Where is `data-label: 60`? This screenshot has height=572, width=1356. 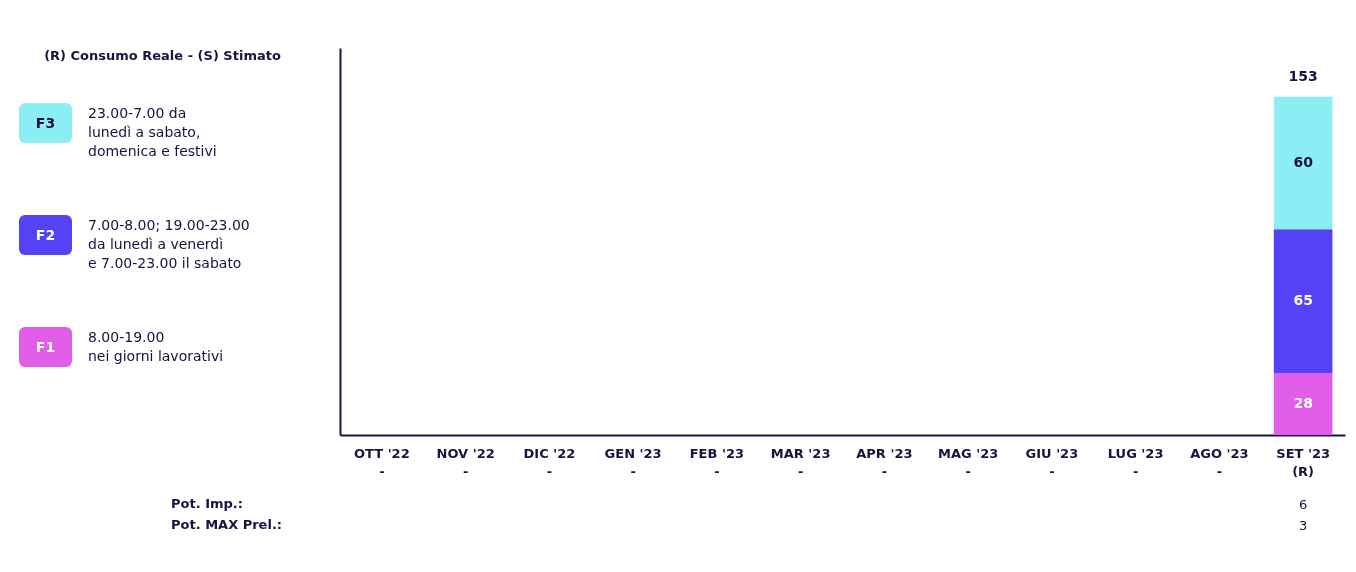 data-label: 60 is located at coordinates (1303, 161).